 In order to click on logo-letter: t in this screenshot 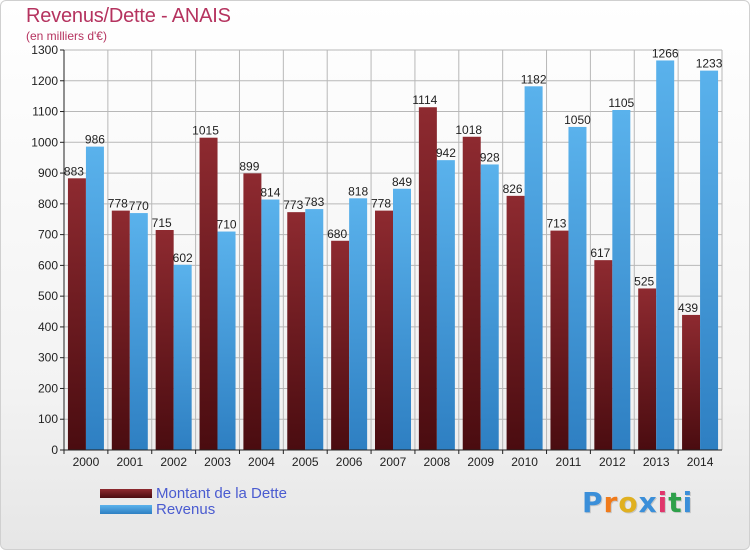, I will do `click(675, 502)`.